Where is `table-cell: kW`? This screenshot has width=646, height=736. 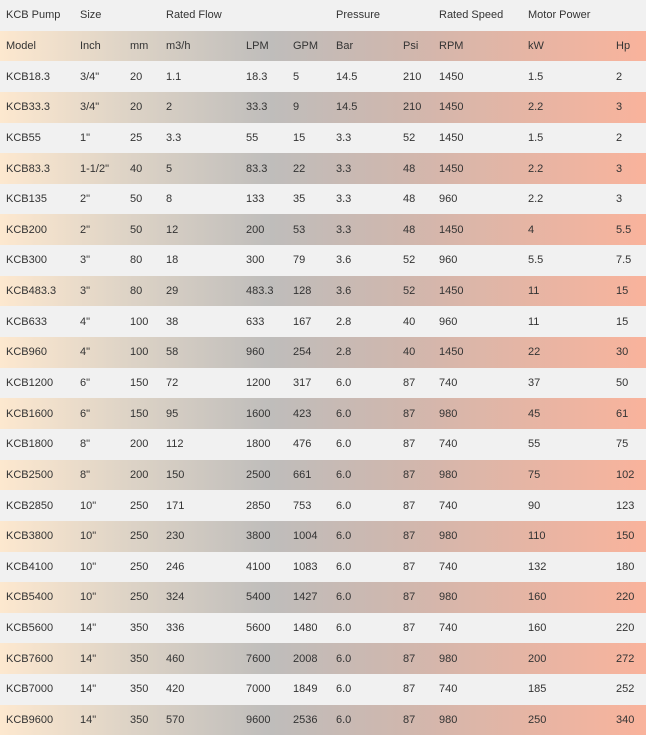
table-cell: kW is located at coordinates (536, 45).